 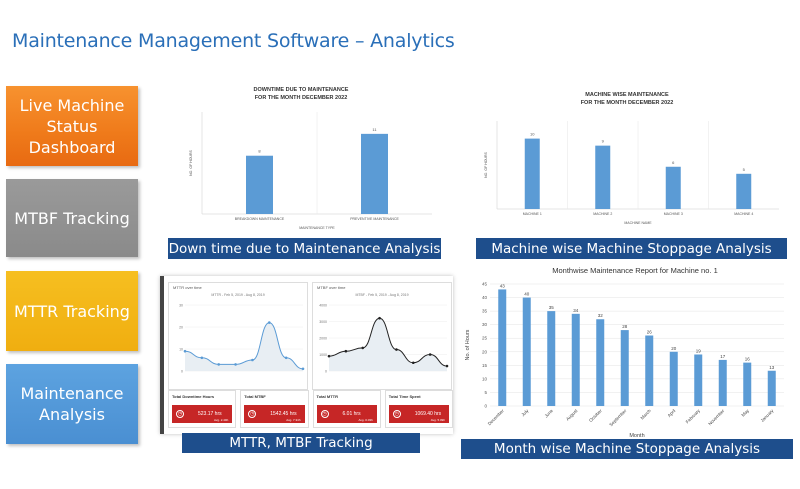 What do you see at coordinates (72, 311) in the screenshot?
I see `mttr-tracking-button: MTTR Tracking` at bounding box center [72, 311].